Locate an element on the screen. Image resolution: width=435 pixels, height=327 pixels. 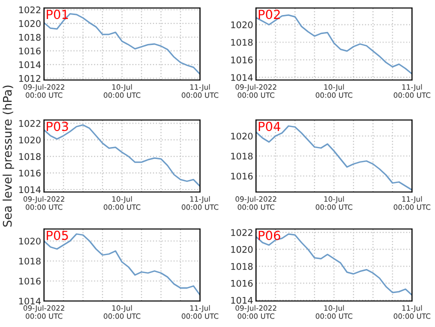
chart-title: P05 is located at coordinates (57, 235).